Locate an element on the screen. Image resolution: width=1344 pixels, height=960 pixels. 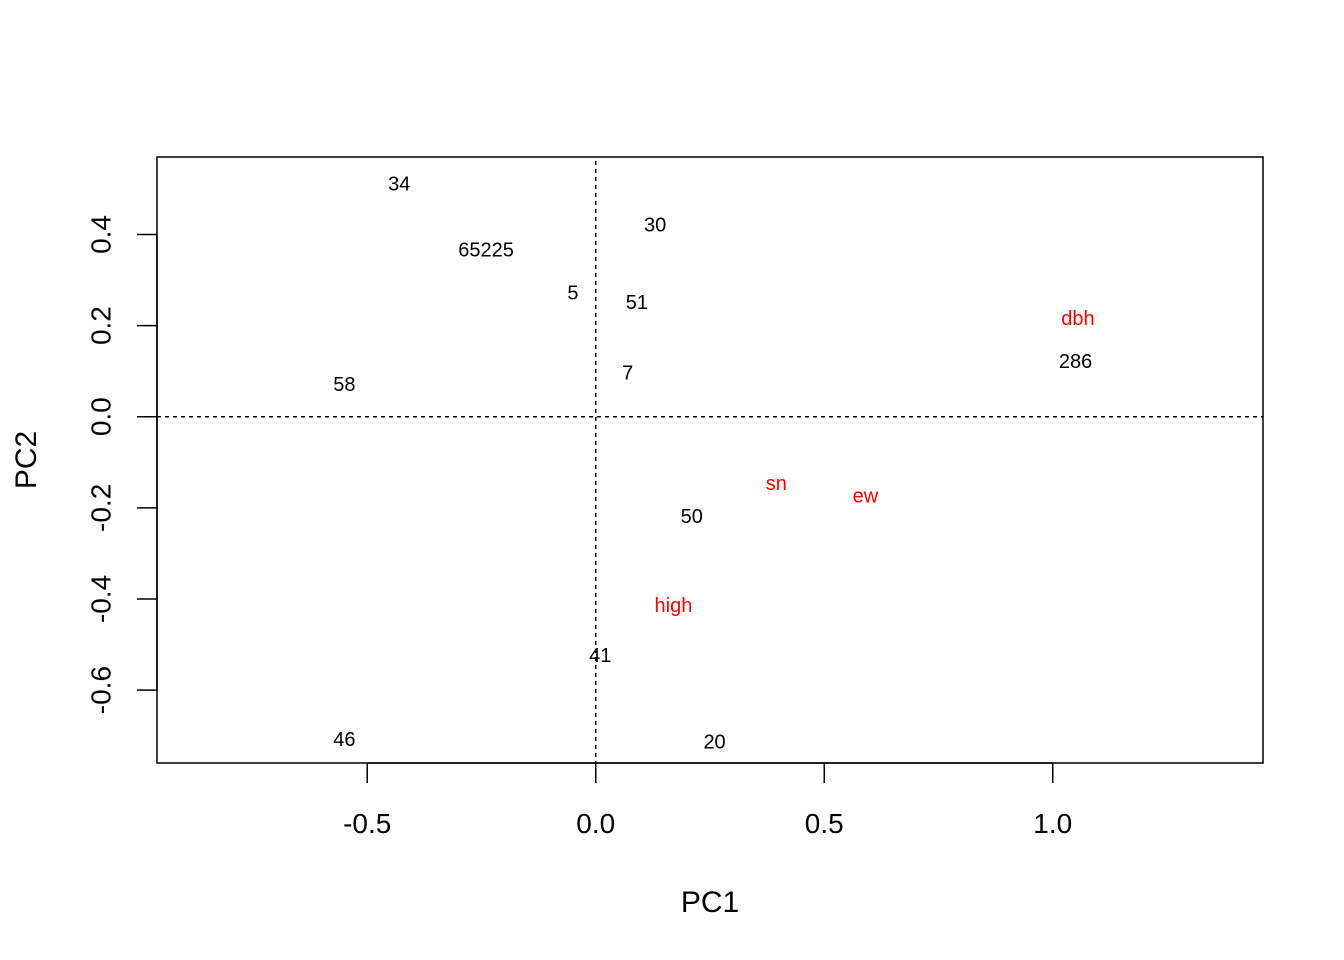
point-label: 5 is located at coordinates (572, 294).